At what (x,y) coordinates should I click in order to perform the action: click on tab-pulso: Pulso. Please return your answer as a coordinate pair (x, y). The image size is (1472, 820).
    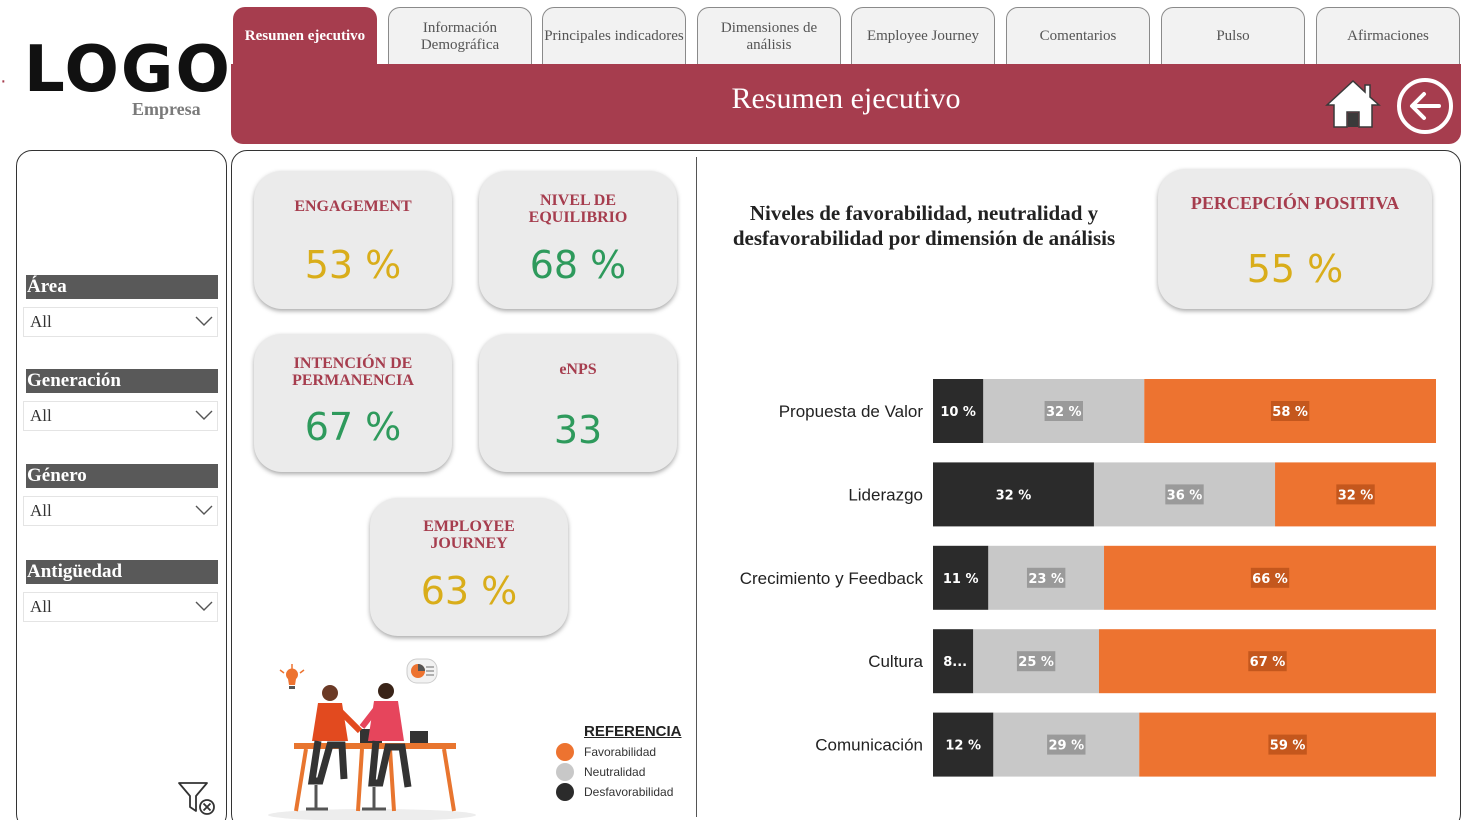
    Looking at the image, I should click on (1233, 36).